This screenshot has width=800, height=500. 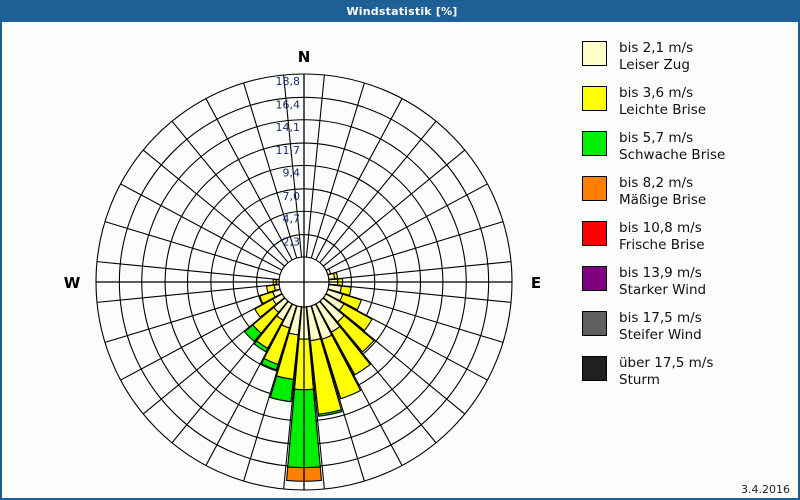 What do you see at coordinates (292, 173) in the screenshot?
I see `radial-tick-label: 9,4` at bounding box center [292, 173].